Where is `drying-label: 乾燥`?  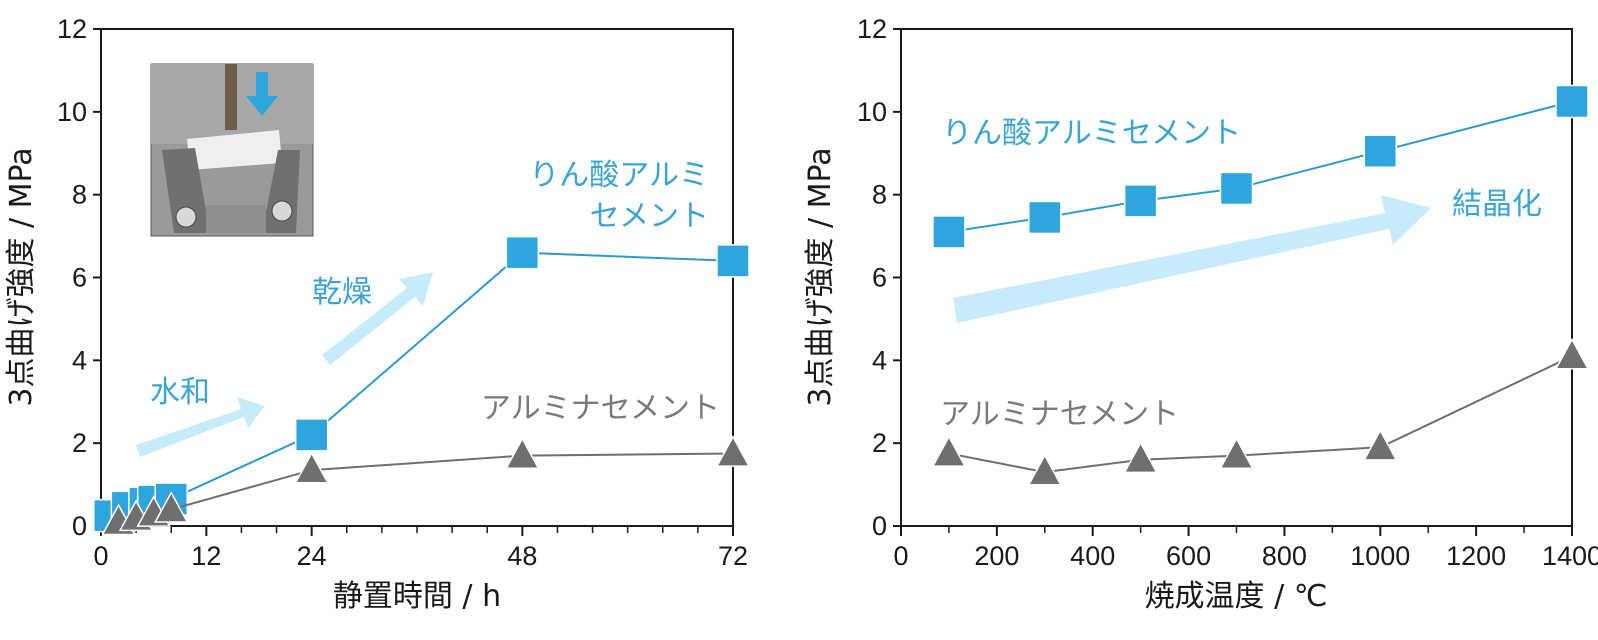
drying-label: 乾燥 is located at coordinates (342, 292).